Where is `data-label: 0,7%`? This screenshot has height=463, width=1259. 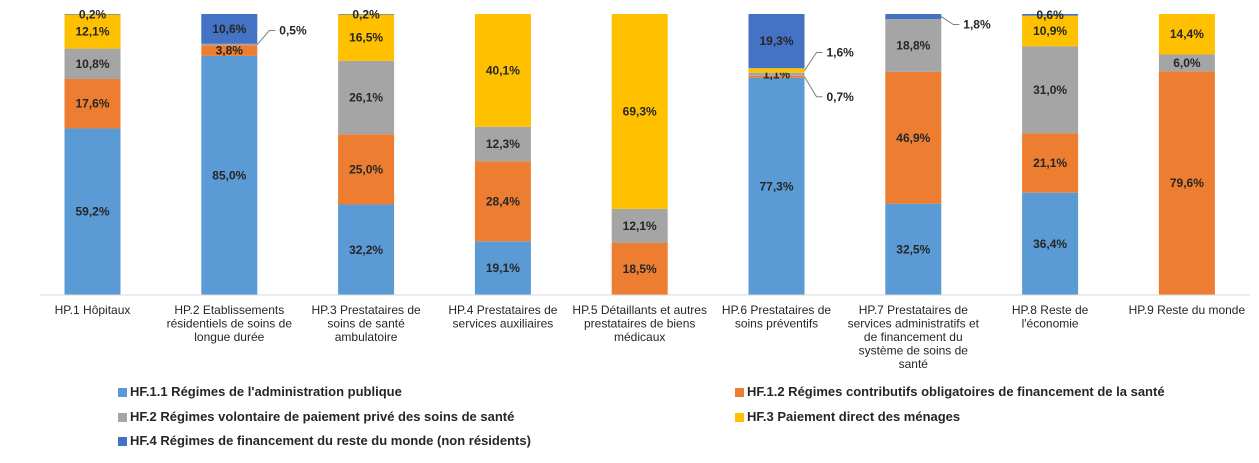 data-label: 0,7% is located at coordinates (841, 97).